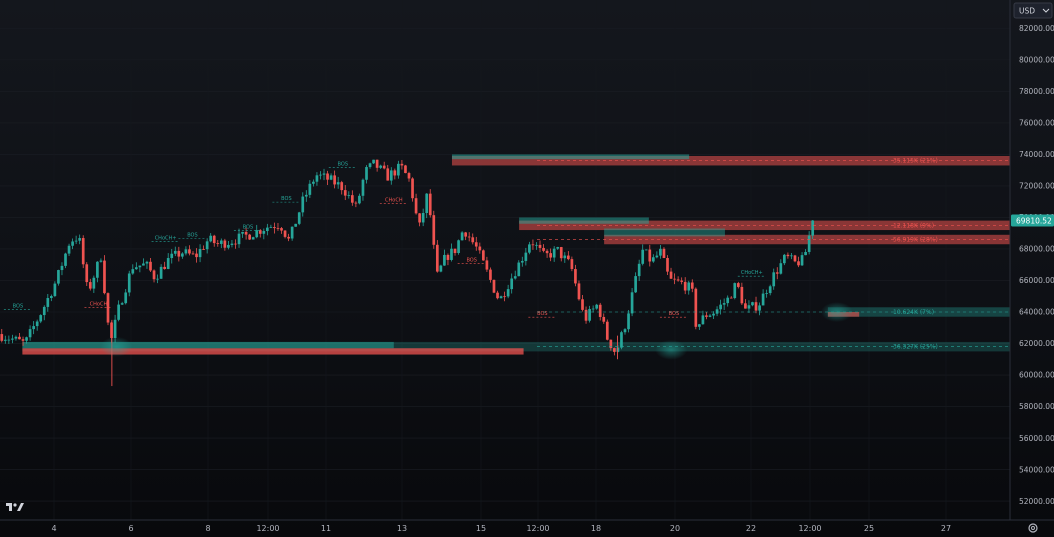  Describe the element at coordinates (343, 164) in the screenshot. I see `structure-label: BOS` at that location.